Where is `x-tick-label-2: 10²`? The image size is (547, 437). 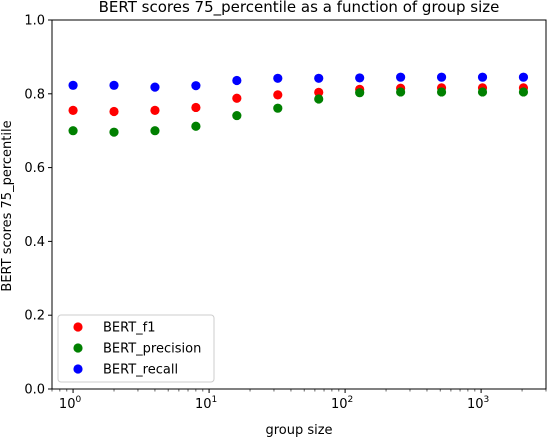 x-tick-label-2: 10² is located at coordinates (342, 403).